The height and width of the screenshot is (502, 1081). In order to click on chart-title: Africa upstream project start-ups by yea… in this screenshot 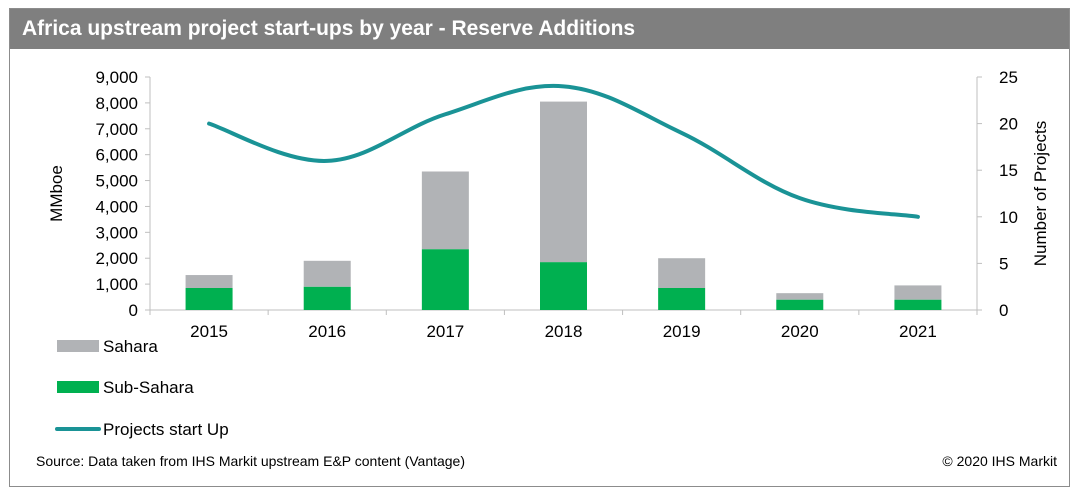, I will do `click(539, 29)`.